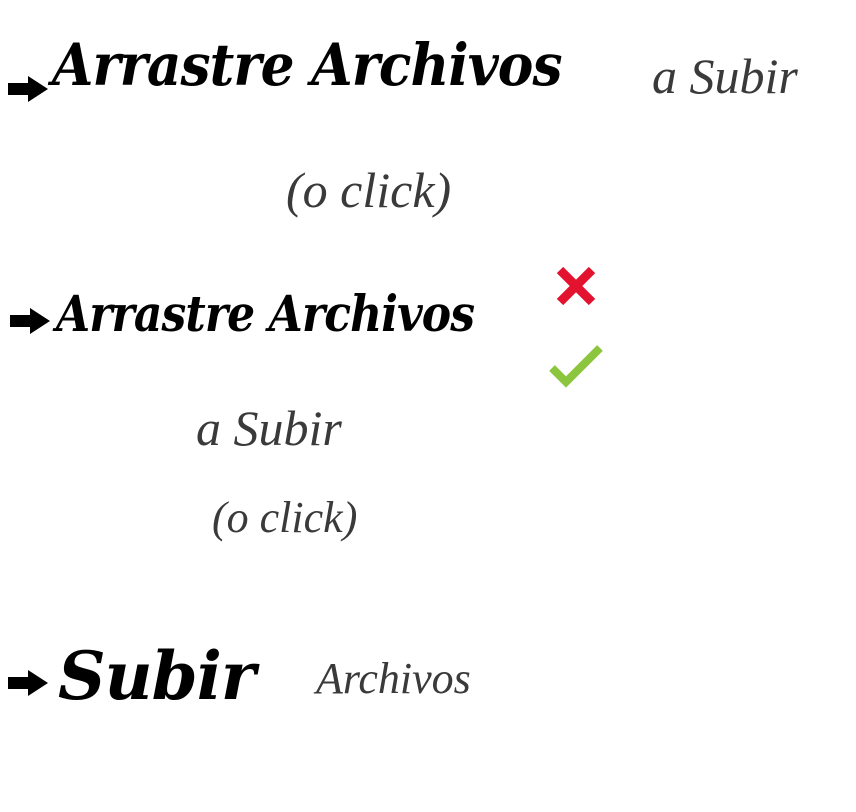 This screenshot has height=812, width=856. I want to click on upload-subheading: Archivos, so click(393, 678).